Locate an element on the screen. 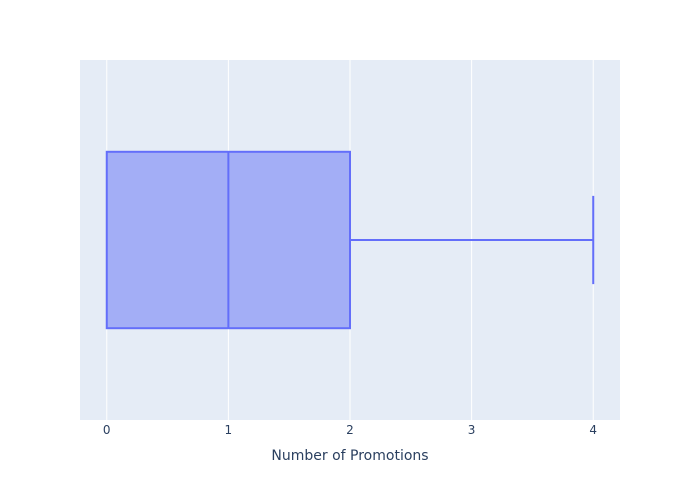 Image resolution: width=700 pixels, height=504 pixels. x-axis-ticks: 0 1 2 3 4 is located at coordinates (350, 430).